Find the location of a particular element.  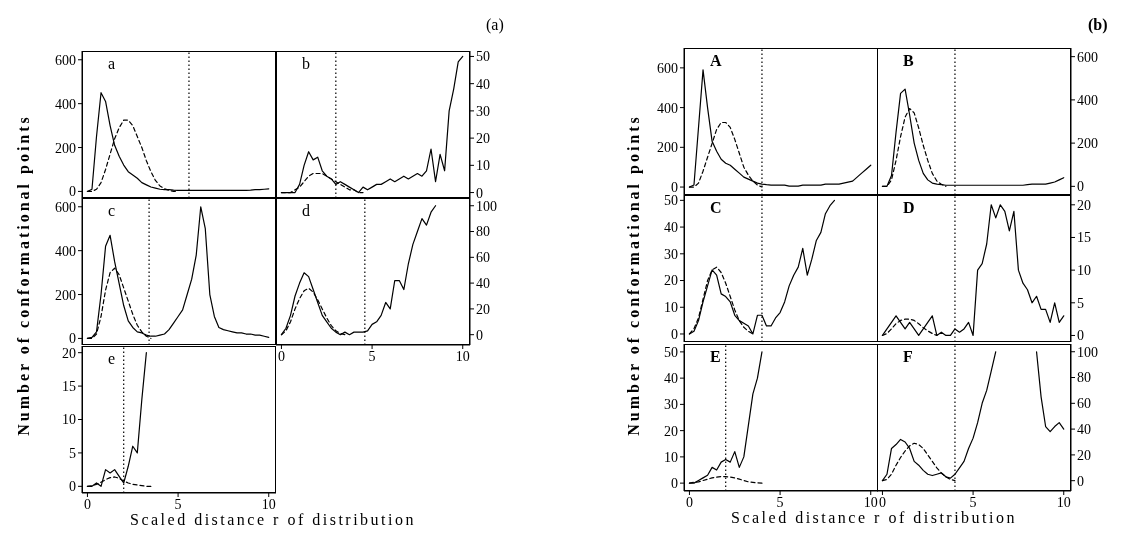

chart-title: D is located at coordinates (909, 208).